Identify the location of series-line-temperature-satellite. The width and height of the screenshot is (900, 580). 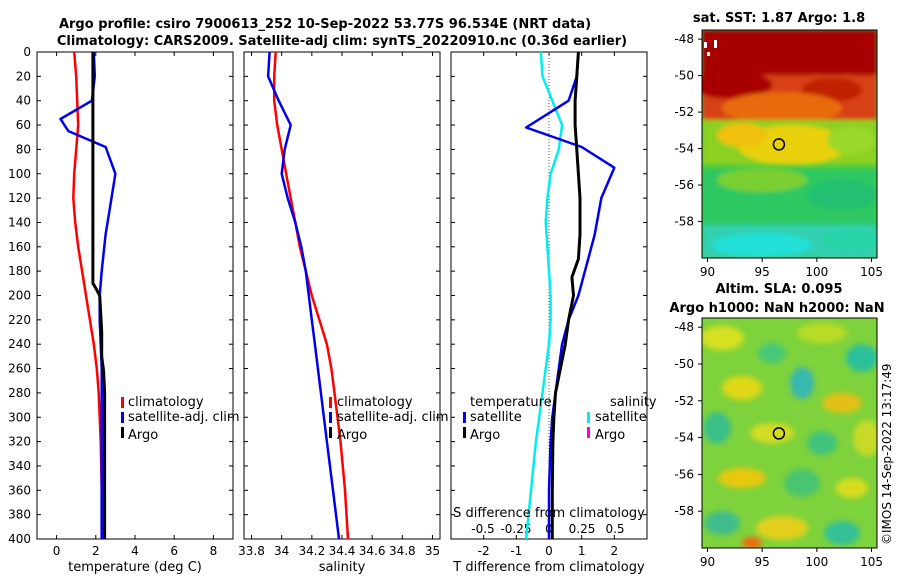
(570, 295).